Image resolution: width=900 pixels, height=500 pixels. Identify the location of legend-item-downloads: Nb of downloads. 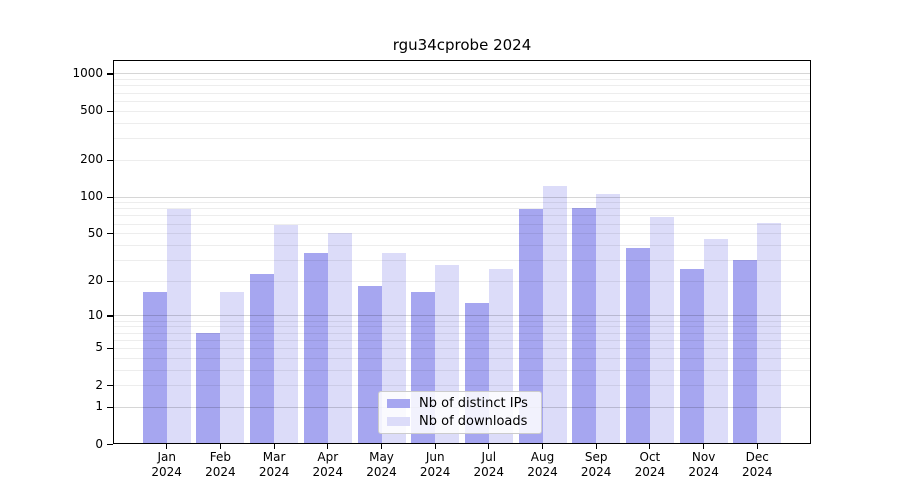
(460, 421).